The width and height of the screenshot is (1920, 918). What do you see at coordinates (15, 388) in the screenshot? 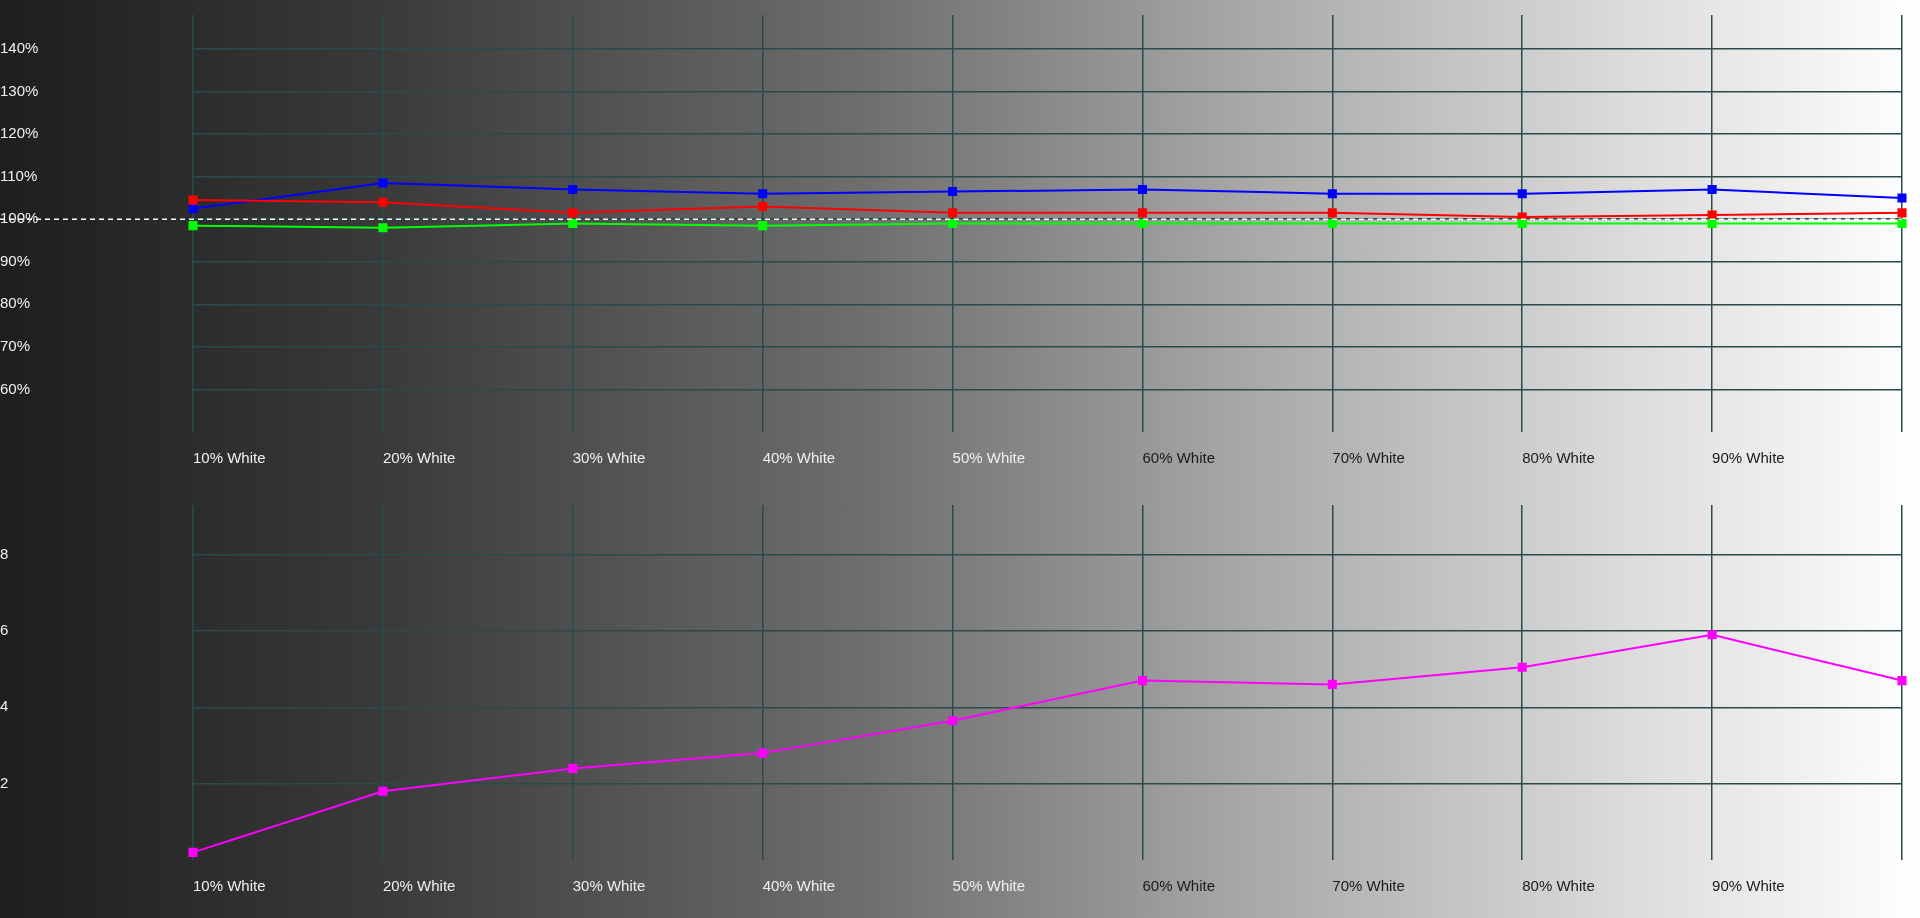
I see `y-tick-label: 60%` at bounding box center [15, 388].